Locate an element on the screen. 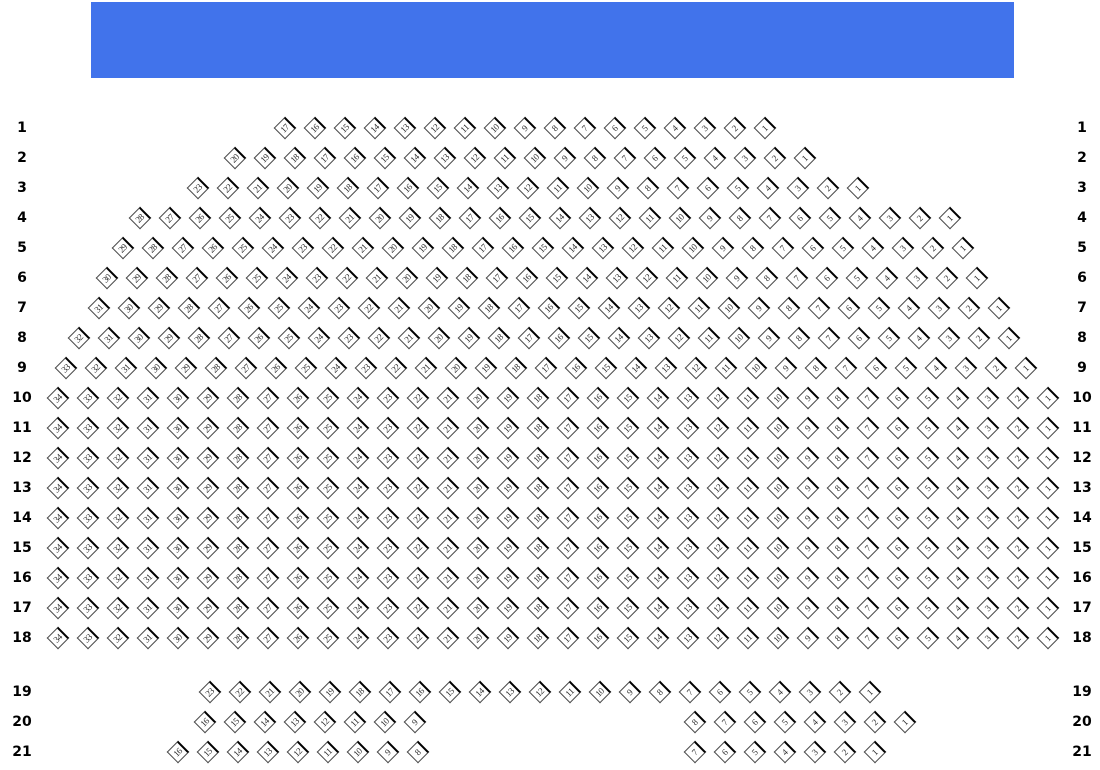 Image resolution: width=1100 pixels, height=770 pixels. seat: 10 is located at coordinates (680, 218).